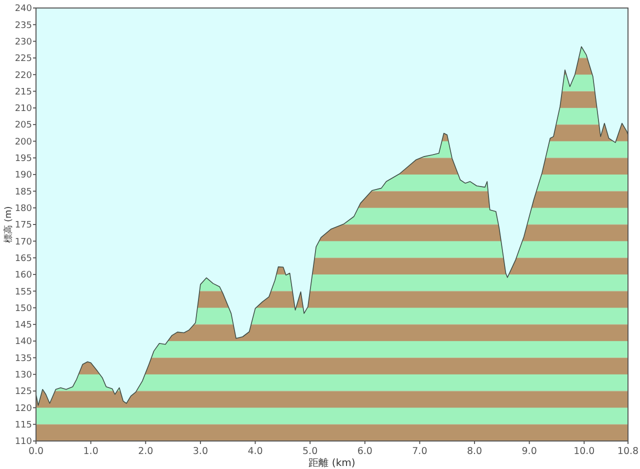  I want to click on x-tick-label: 7.0, so click(420, 451).